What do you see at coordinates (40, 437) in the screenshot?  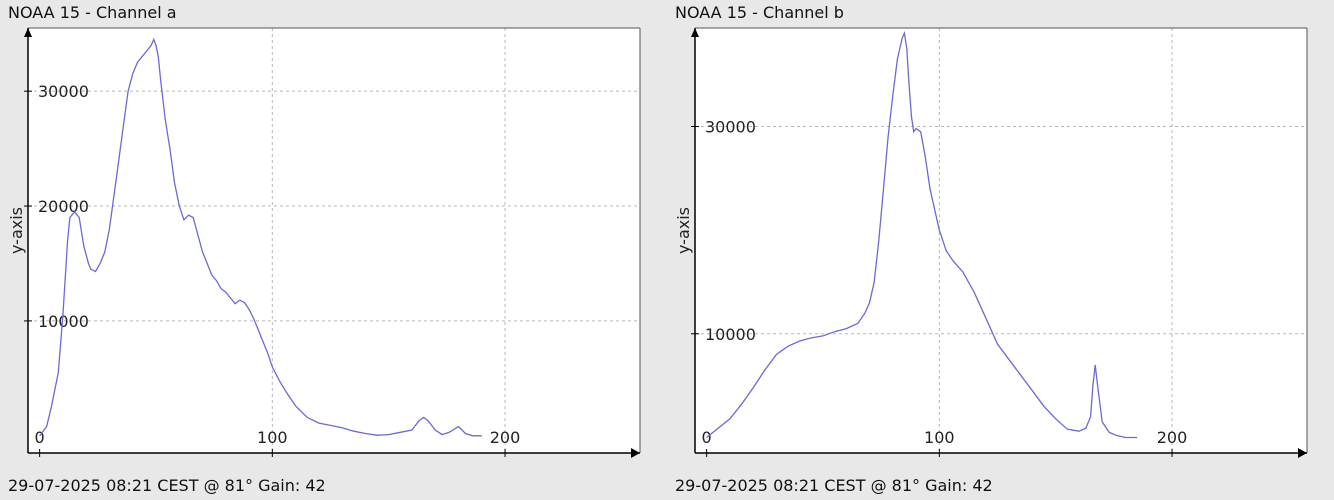 I see `x-tick-label: 0` at bounding box center [40, 437].